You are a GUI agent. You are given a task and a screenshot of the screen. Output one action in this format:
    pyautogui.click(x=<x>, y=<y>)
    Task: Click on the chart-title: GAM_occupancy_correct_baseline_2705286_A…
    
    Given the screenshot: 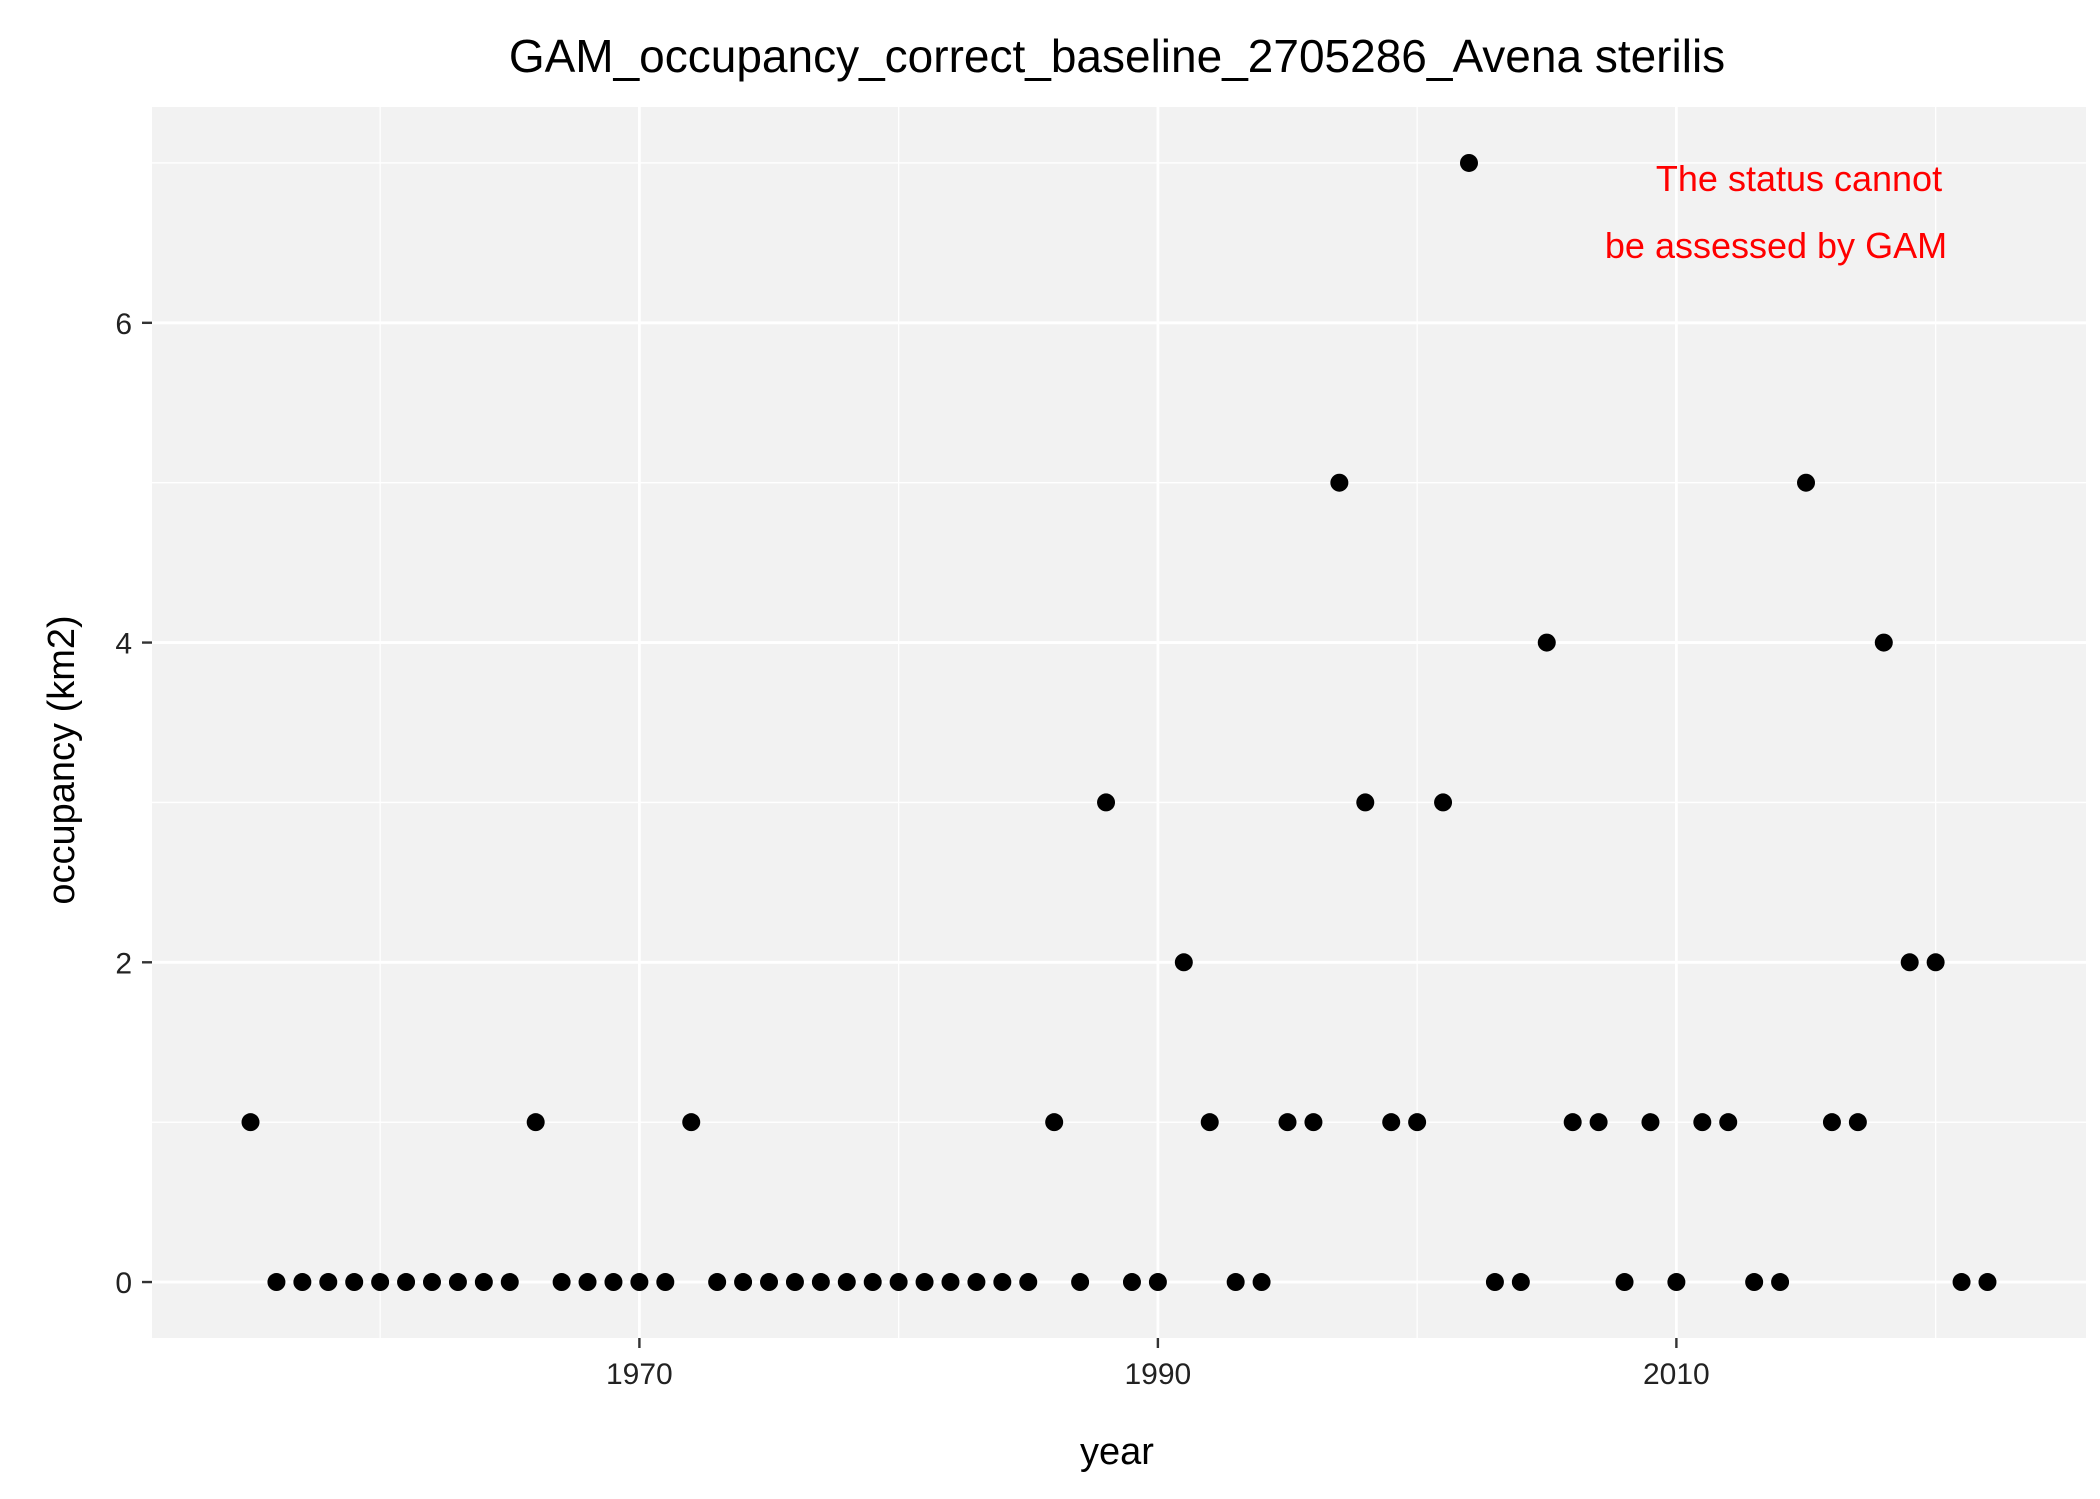 What is the action you would take?
    pyautogui.click(x=1117, y=56)
    